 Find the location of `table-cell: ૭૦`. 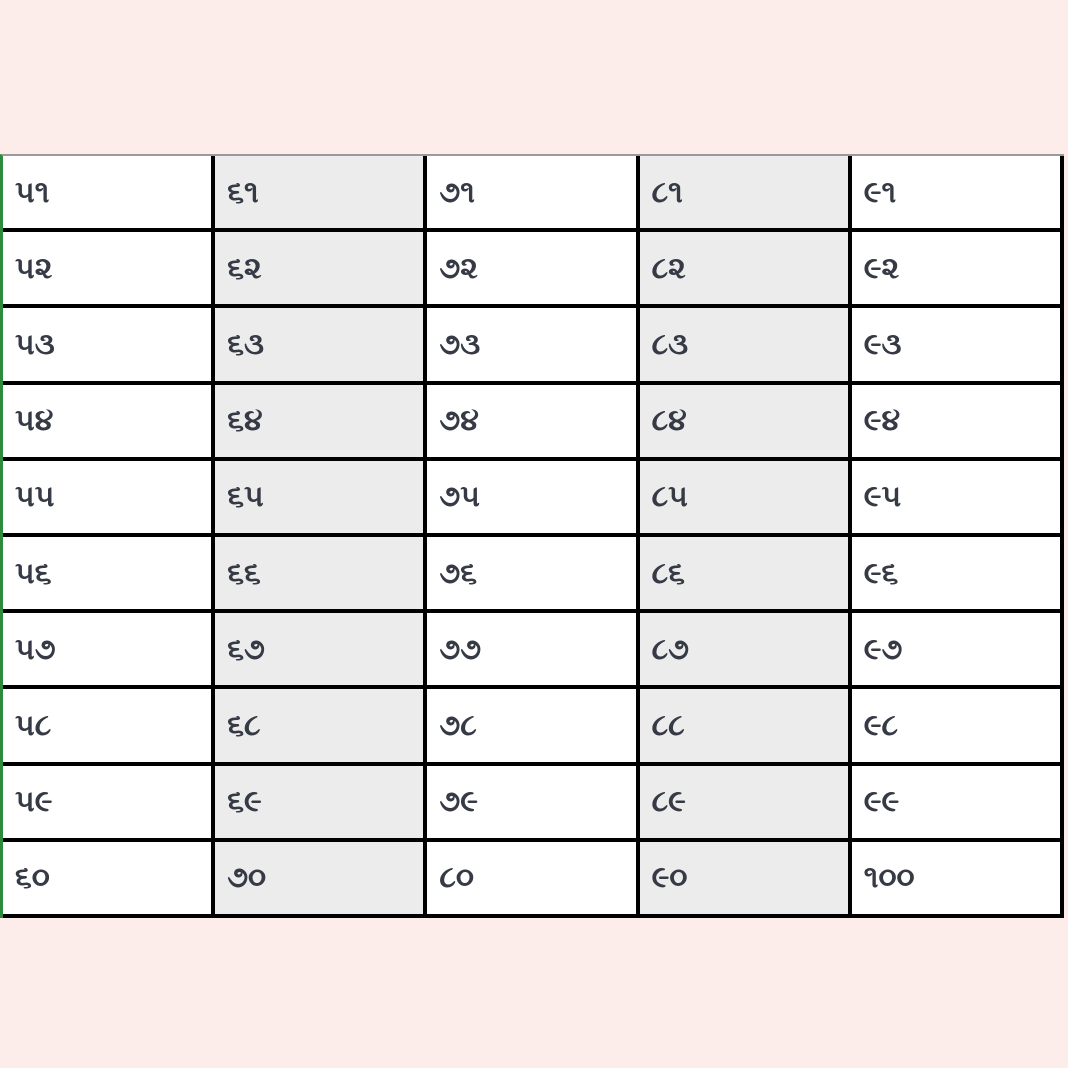

table-cell: ૭૦ is located at coordinates (321, 879).